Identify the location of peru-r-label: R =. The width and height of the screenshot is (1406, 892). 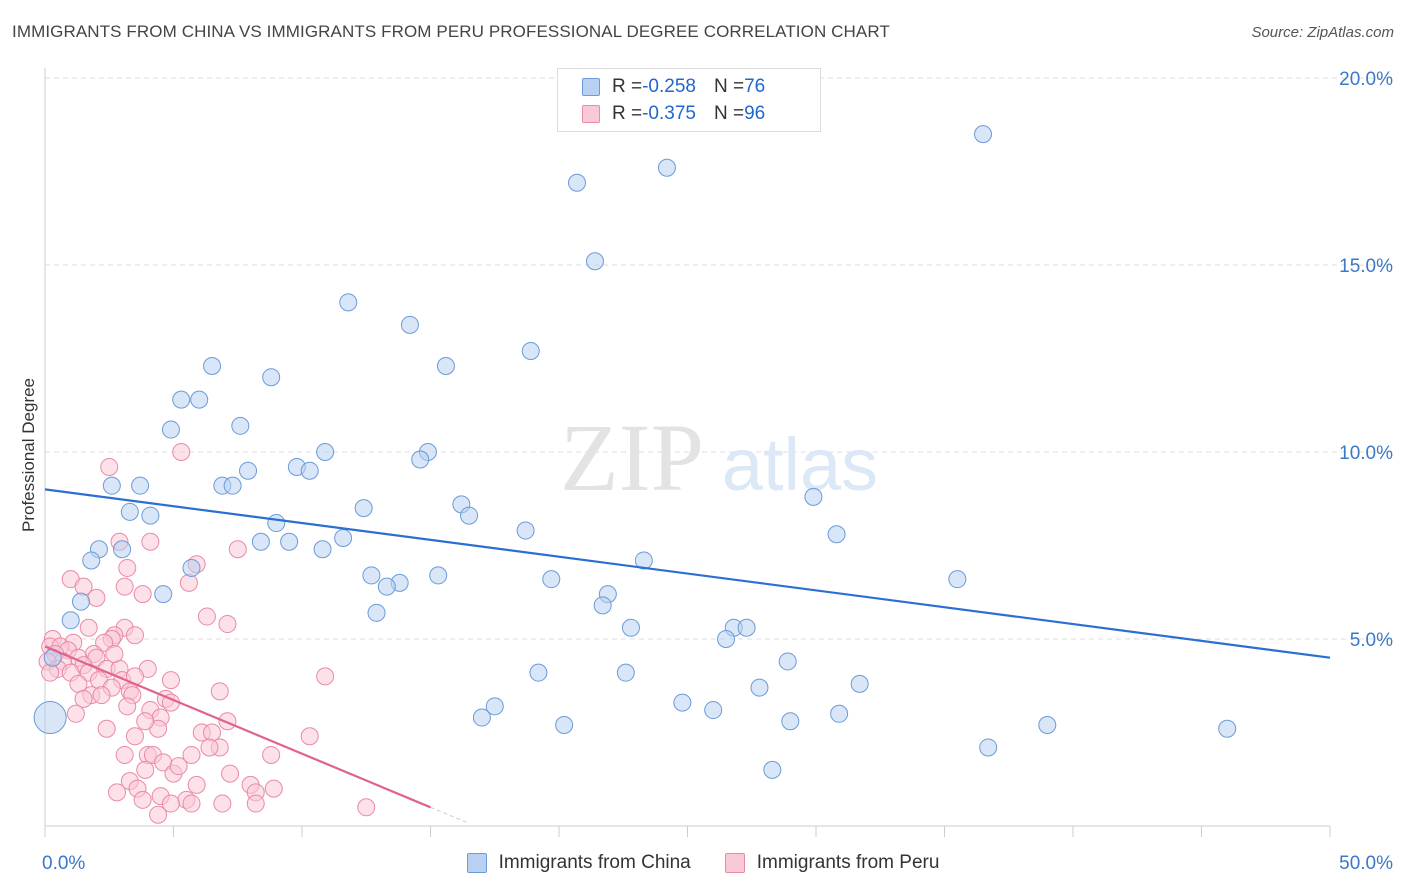
(627, 113).